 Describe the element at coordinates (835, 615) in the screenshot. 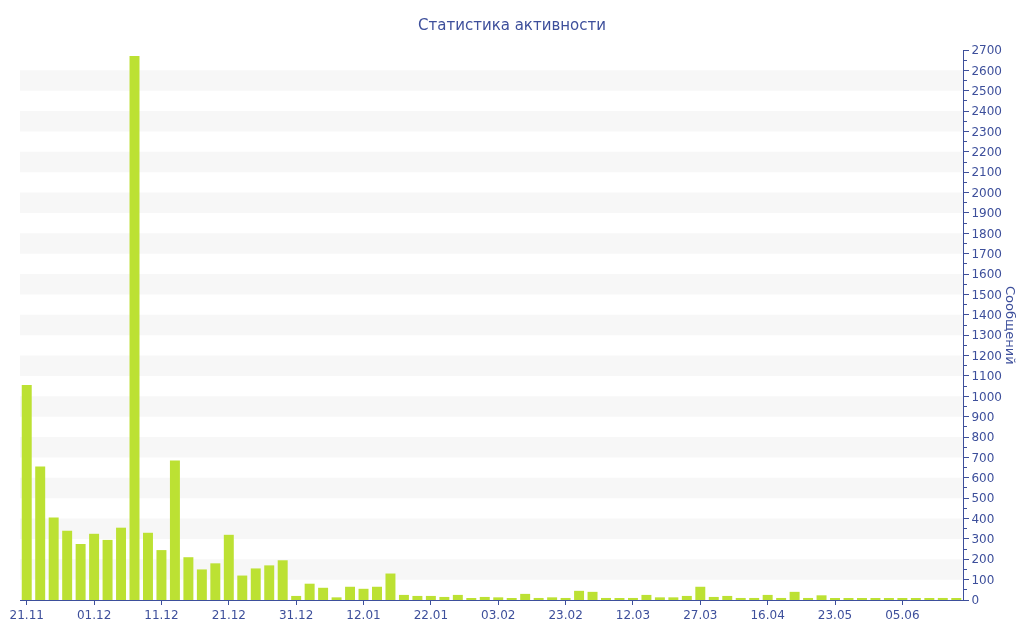

I see `x-tick-label: 23.05` at that location.